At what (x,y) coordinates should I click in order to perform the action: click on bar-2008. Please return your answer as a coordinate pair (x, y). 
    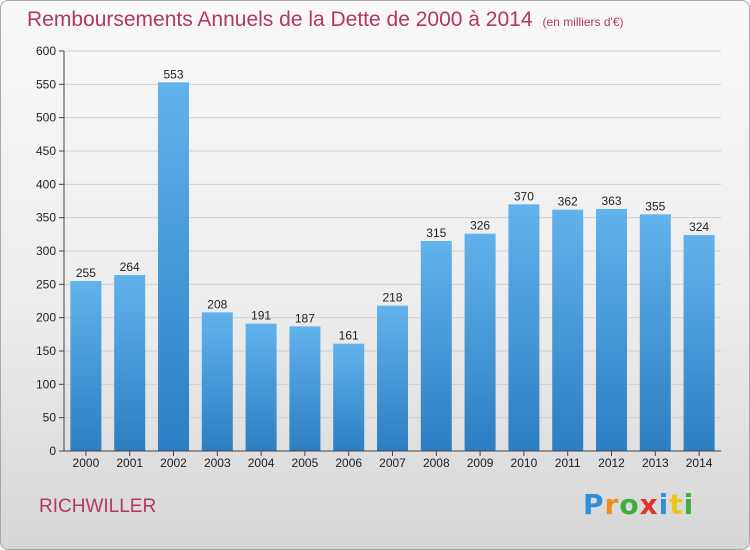
    Looking at the image, I should click on (436, 346).